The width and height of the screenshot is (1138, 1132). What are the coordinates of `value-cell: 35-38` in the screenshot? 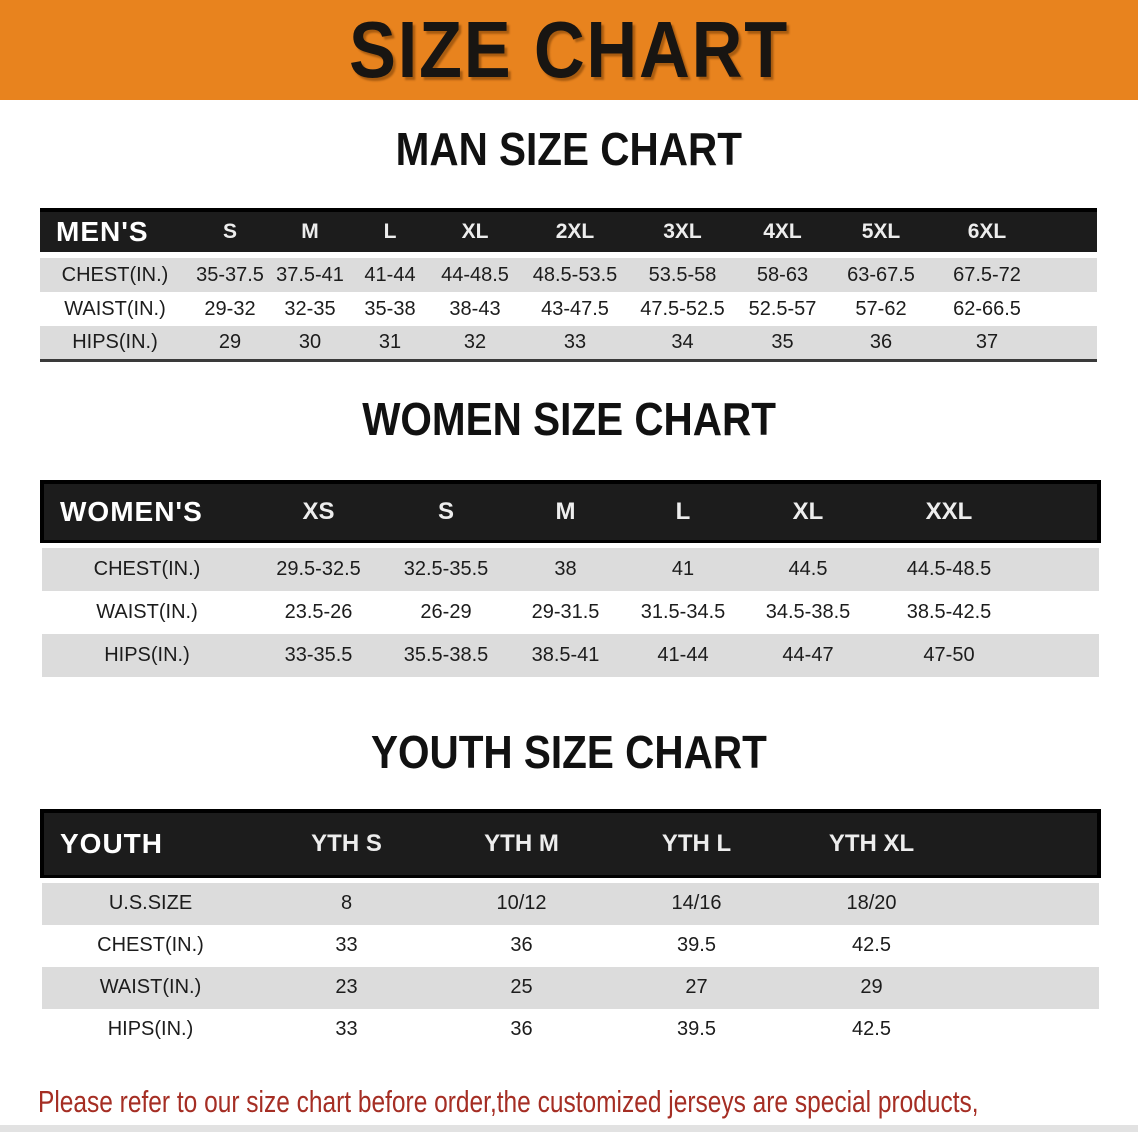 It's located at (390, 309).